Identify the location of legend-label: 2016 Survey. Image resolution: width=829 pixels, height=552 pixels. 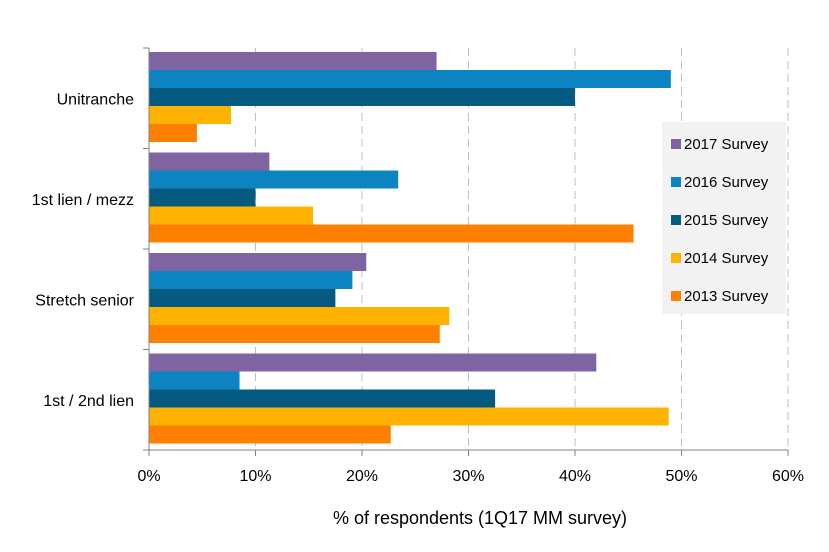
(726, 182).